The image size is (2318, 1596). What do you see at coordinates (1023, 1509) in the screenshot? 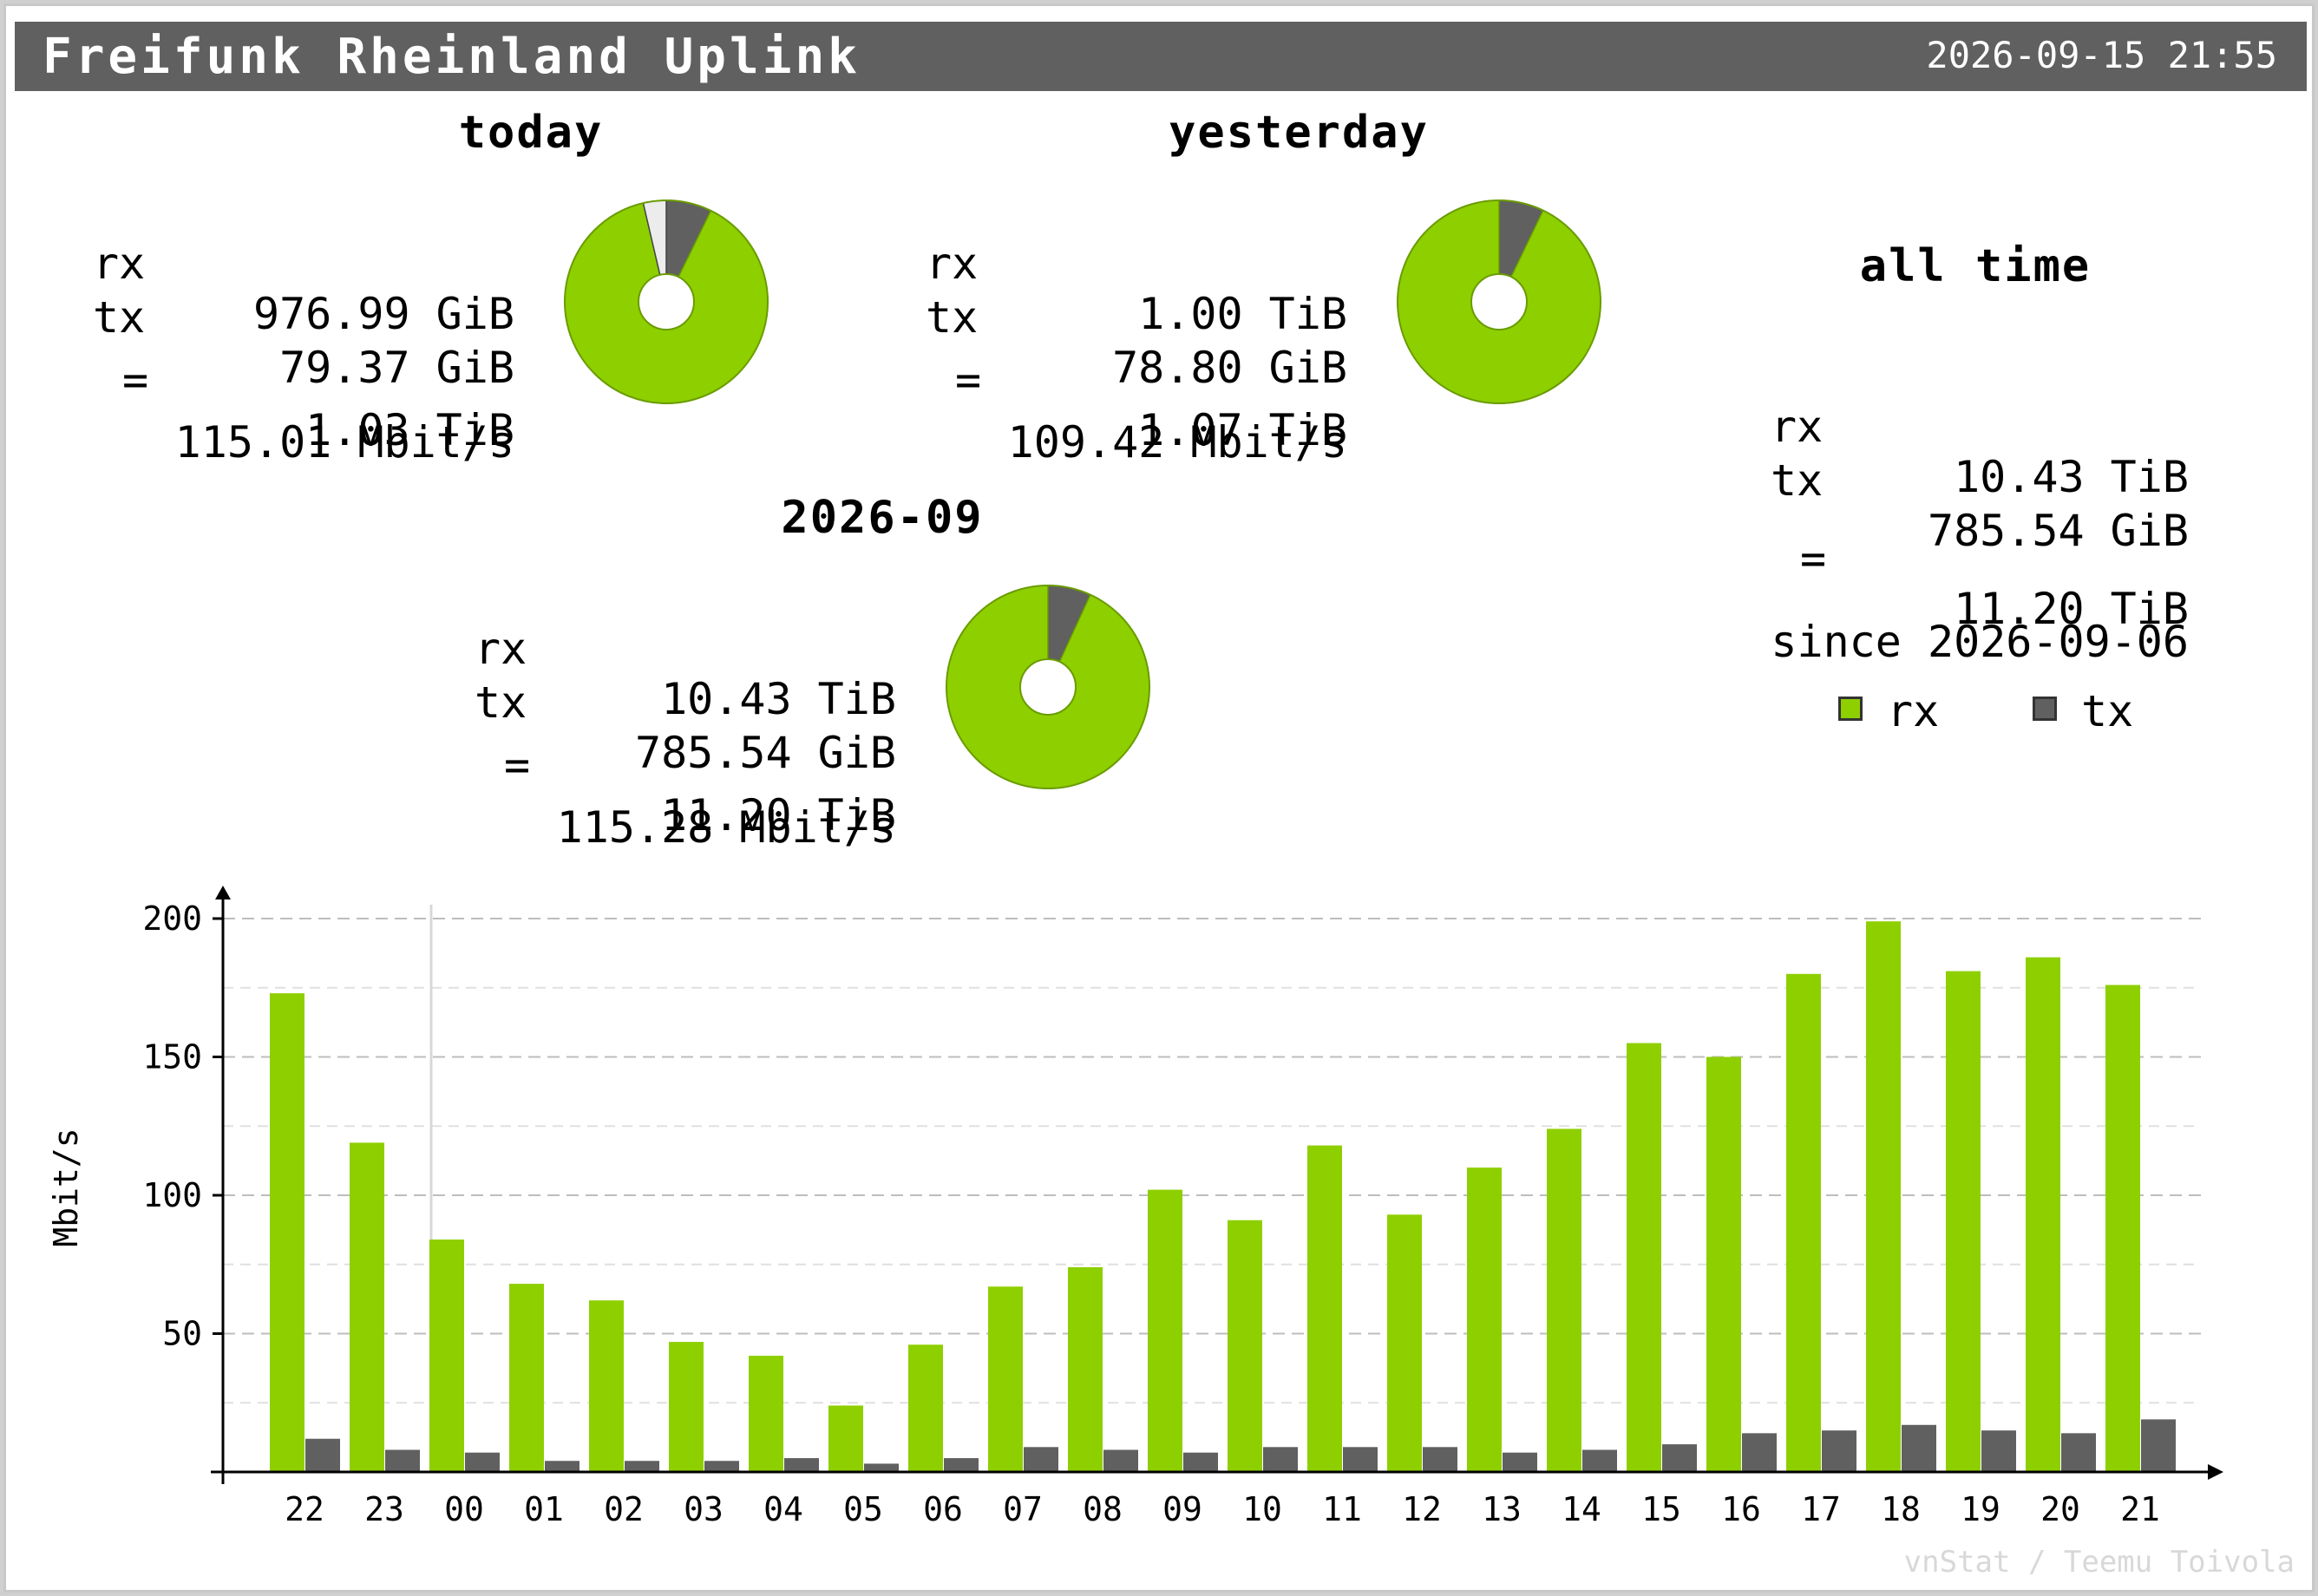
I see `x-tick-label-07: 07` at bounding box center [1023, 1509].